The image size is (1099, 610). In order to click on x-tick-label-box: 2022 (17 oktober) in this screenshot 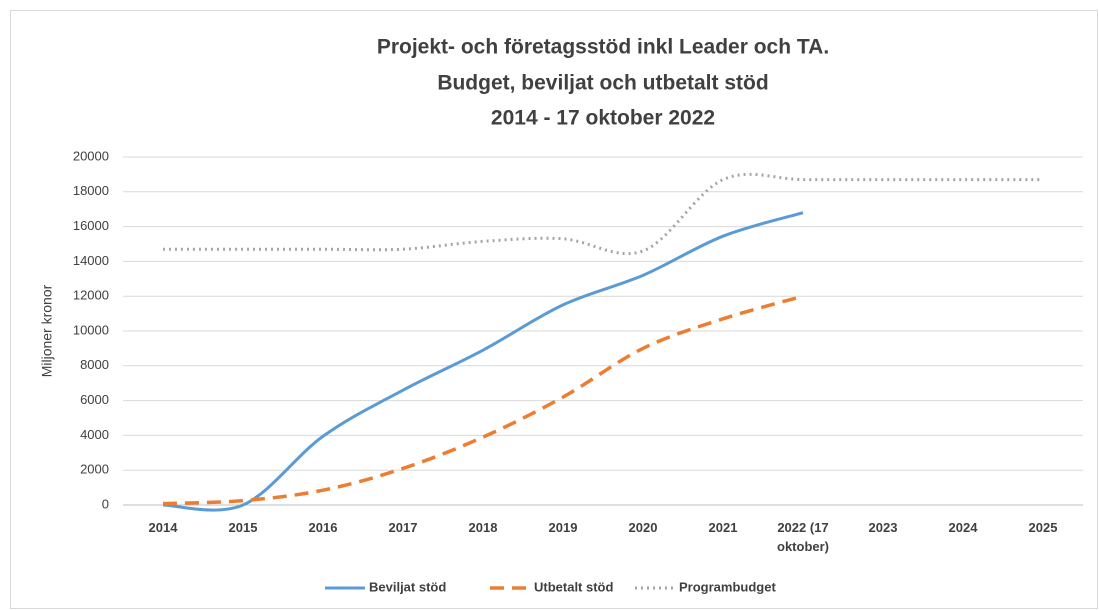, I will do `click(803, 537)`.